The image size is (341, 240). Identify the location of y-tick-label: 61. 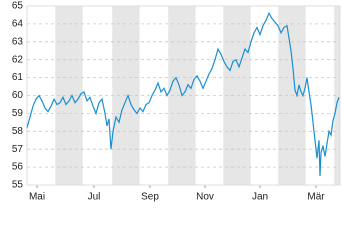
(18, 77).